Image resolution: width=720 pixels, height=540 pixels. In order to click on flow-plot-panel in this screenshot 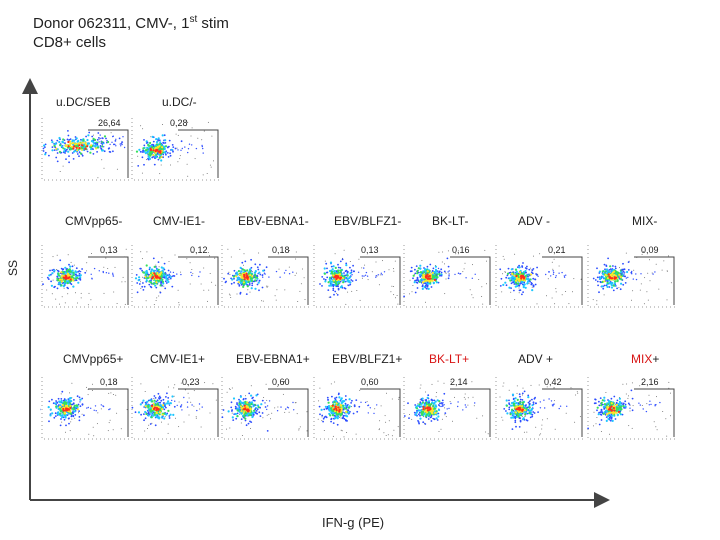, I will do `click(266, 276)`.